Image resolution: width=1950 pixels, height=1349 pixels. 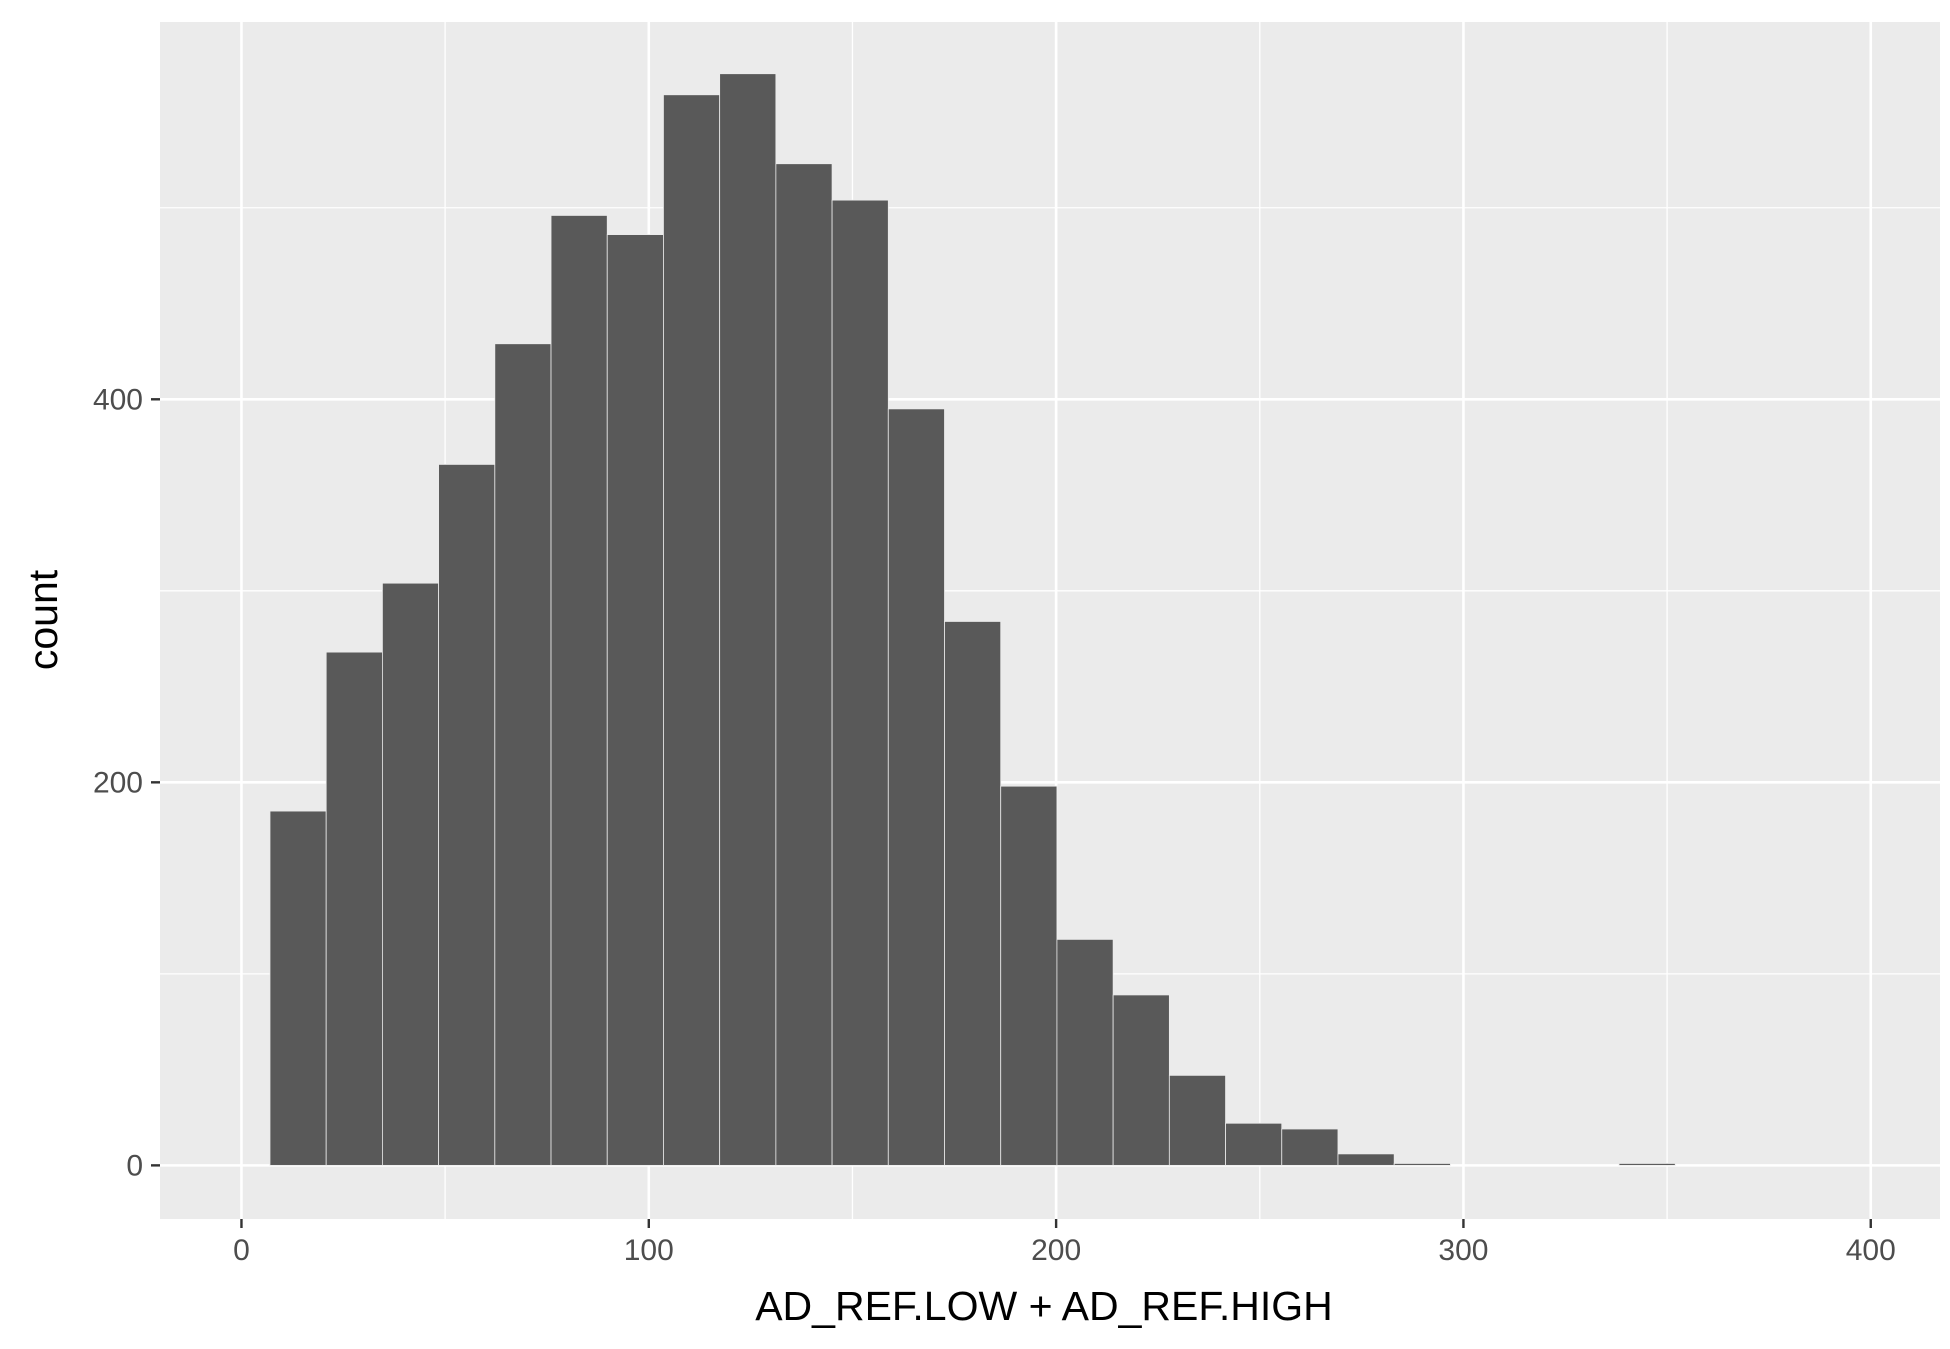 What do you see at coordinates (1463, 1250) in the screenshot?
I see `x-tick-label: 300` at bounding box center [1463, 1250].